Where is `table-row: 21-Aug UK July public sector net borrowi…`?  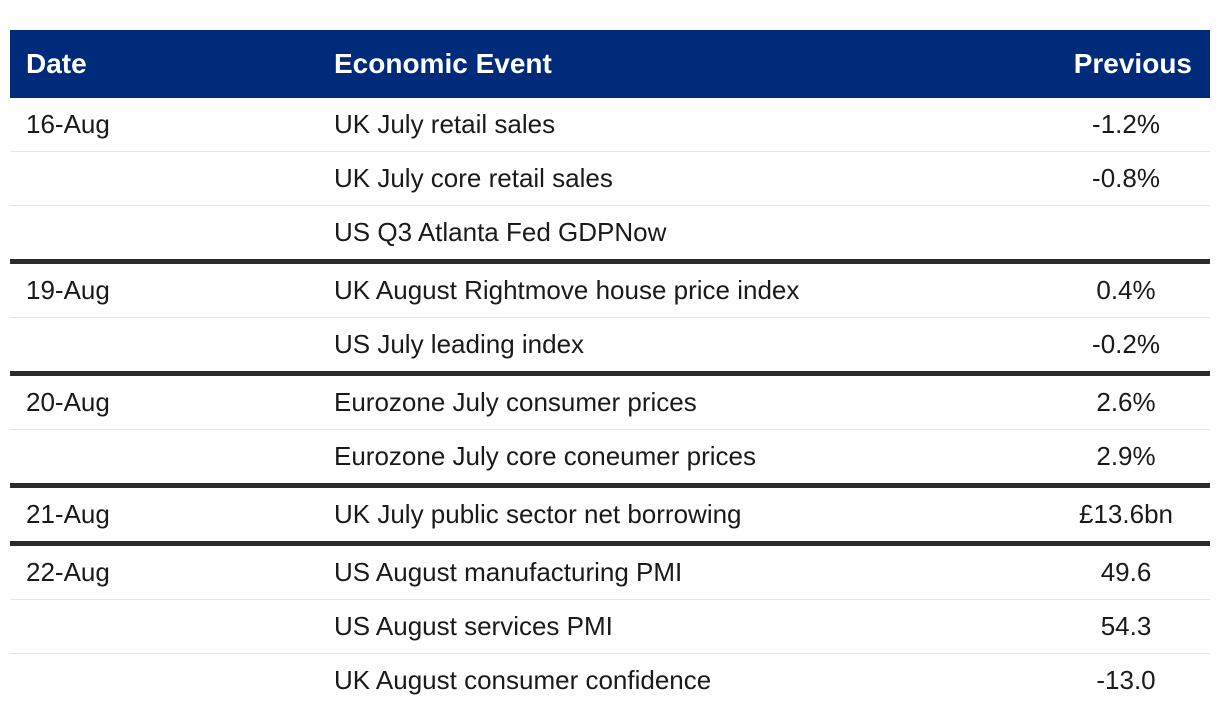
table-row: 21-Aug UK July public sector net borrowi… is located at coordinates (610, 515).